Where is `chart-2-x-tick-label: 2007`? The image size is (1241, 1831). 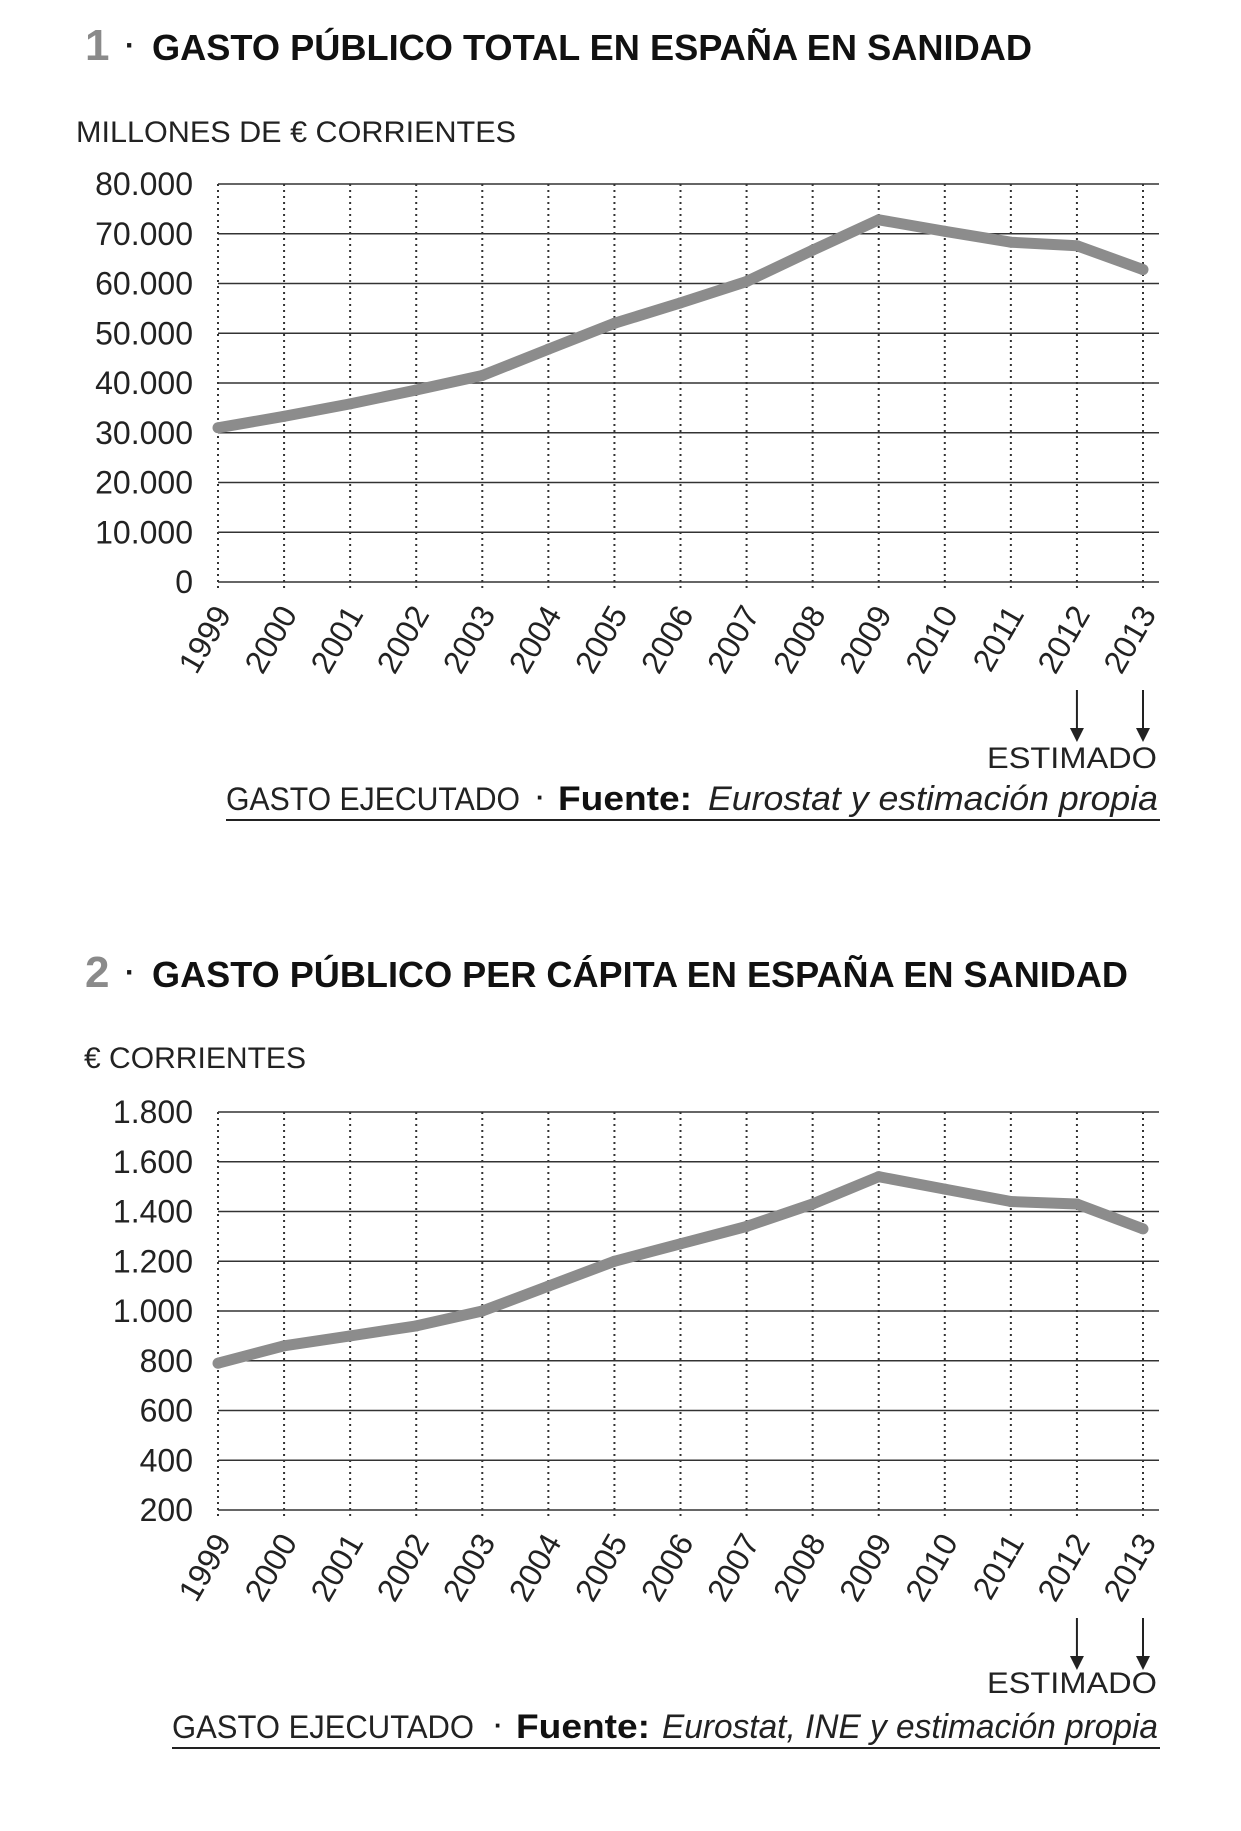 chart-2-x-tick-label: 2007 is located at coordinates (733, 1568).